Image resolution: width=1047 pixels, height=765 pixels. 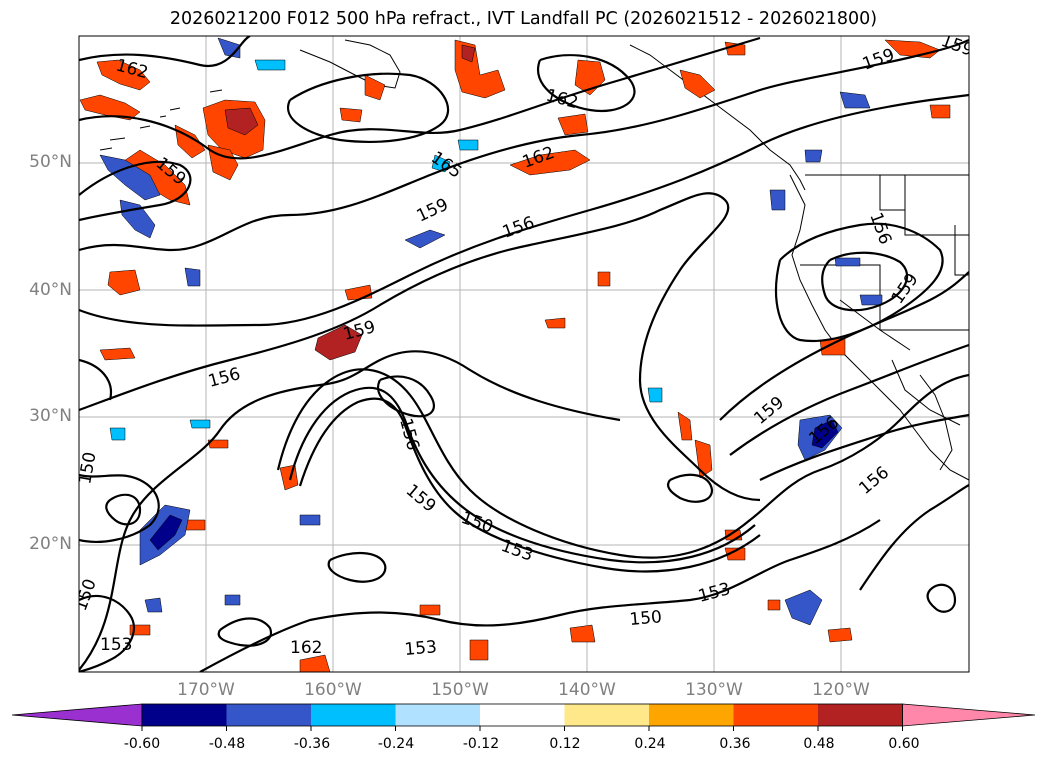 I want to click on colorbar, so click(x=523, y=717).